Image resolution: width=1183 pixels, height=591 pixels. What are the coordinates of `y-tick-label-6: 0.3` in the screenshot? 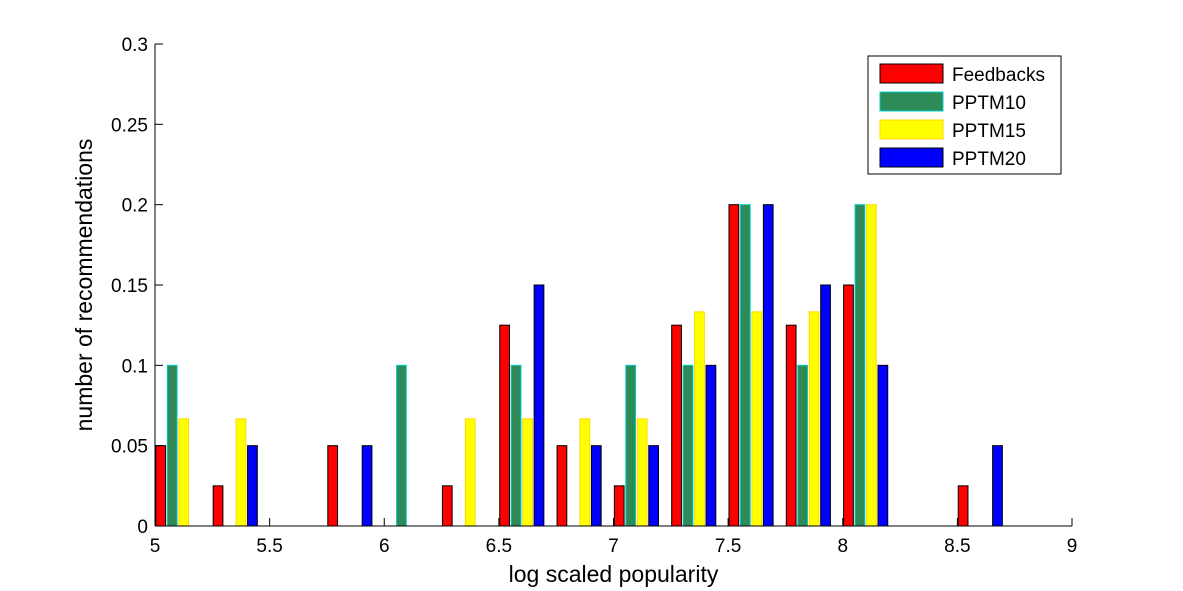 It's located at (135, 45).